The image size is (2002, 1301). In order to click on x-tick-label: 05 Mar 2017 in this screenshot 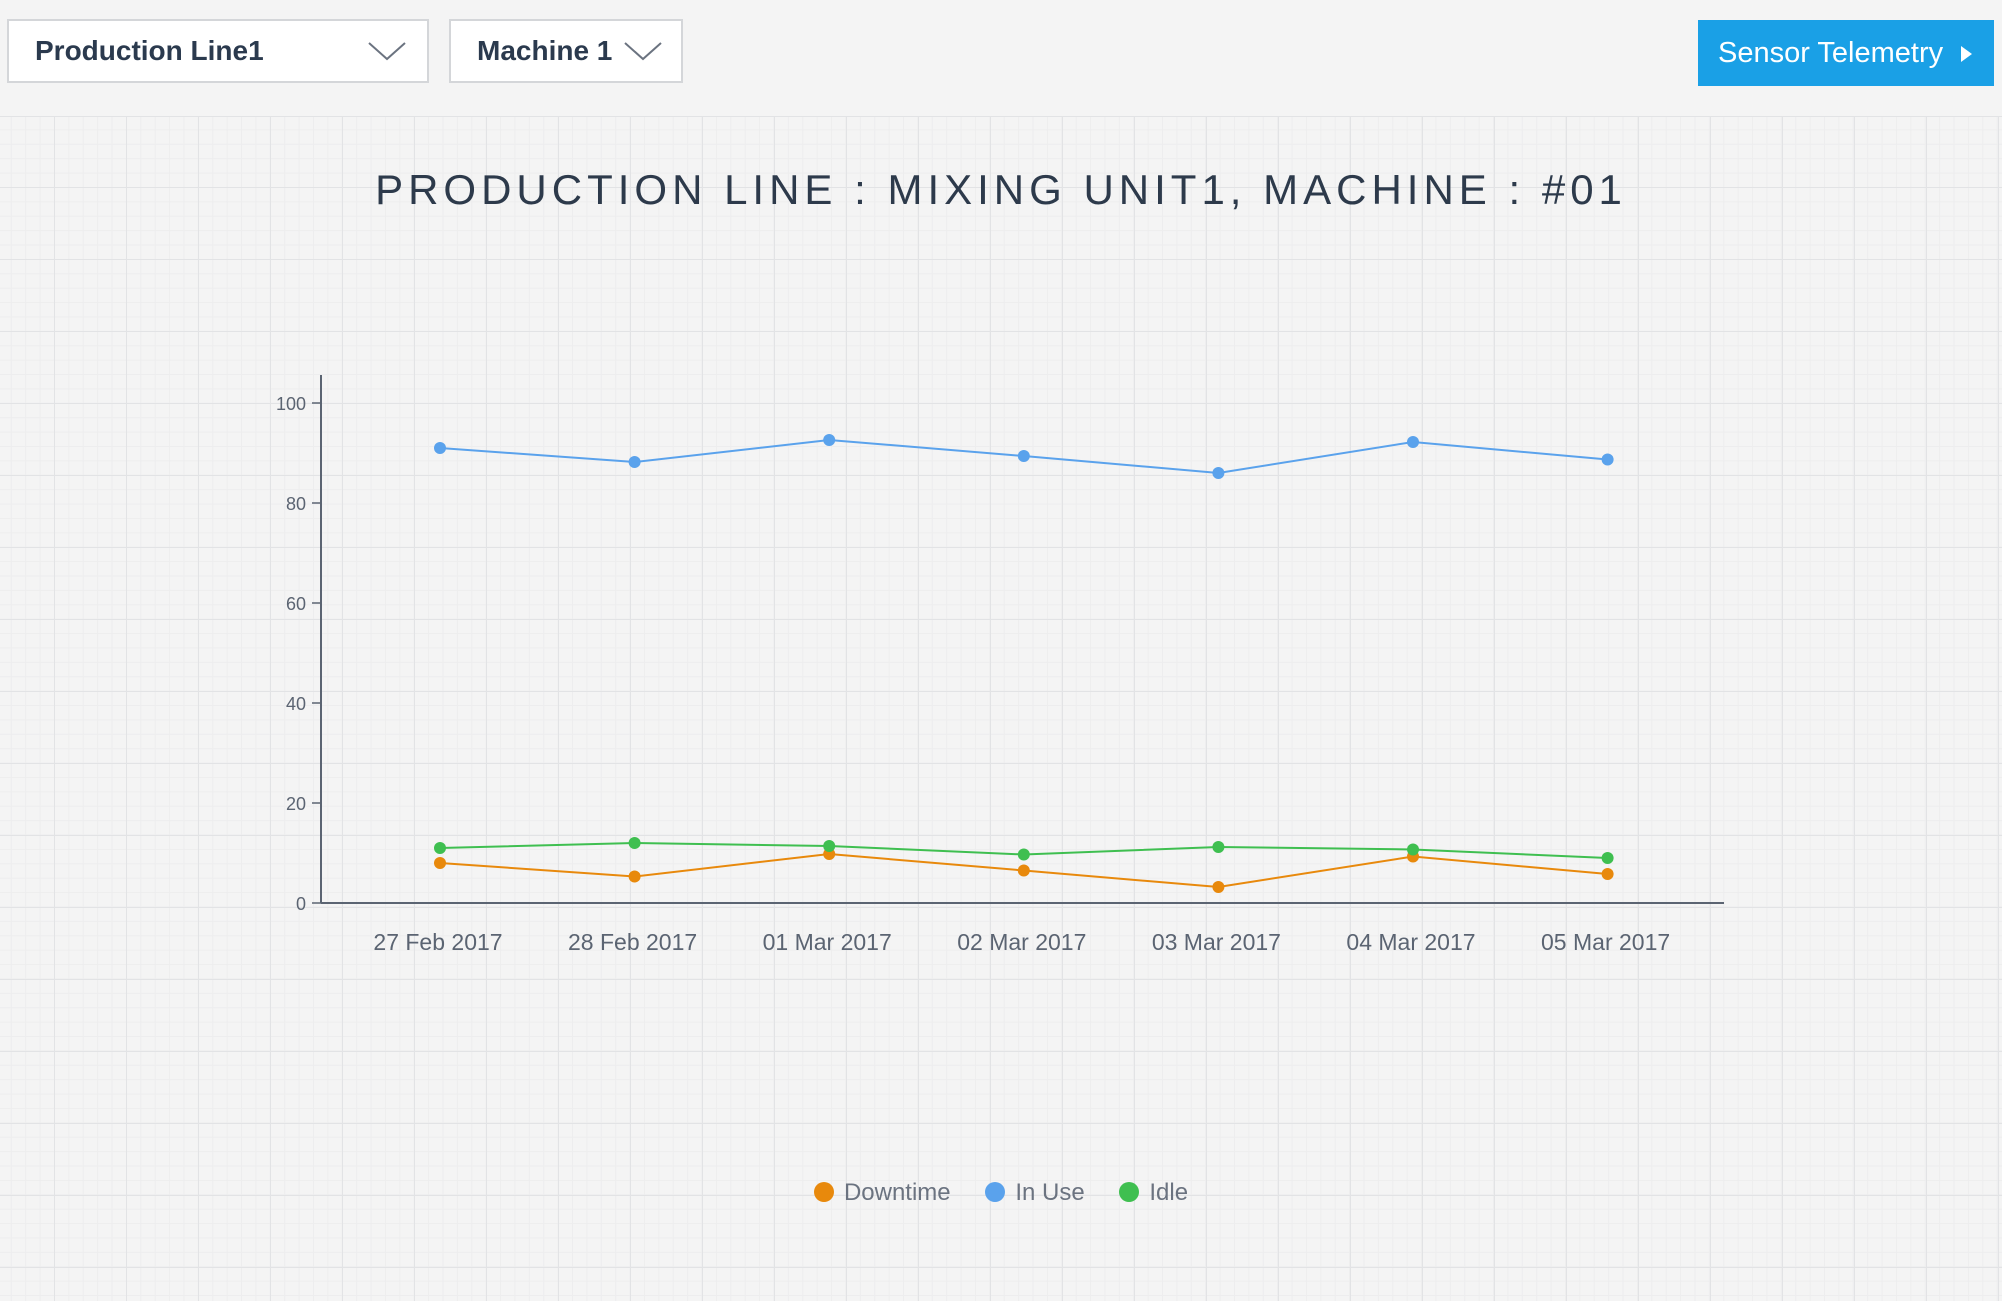, I will do `click(1605, 942)`.